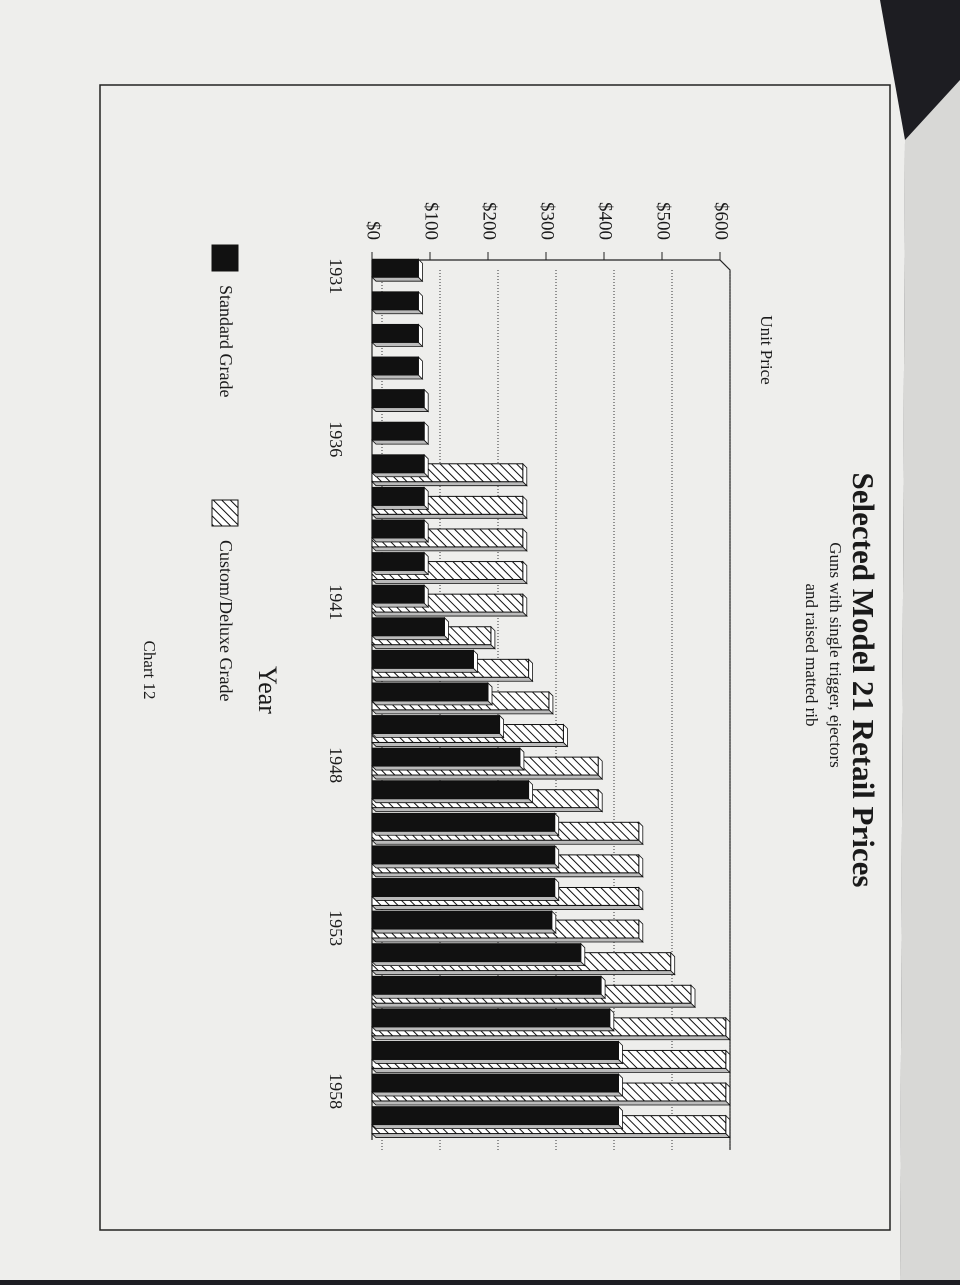 The height and width of the screenshot is (1285, 960). Describe the element at coordinates (149, 669) in the screenshot. I see `caption: Chart 12` at that location.